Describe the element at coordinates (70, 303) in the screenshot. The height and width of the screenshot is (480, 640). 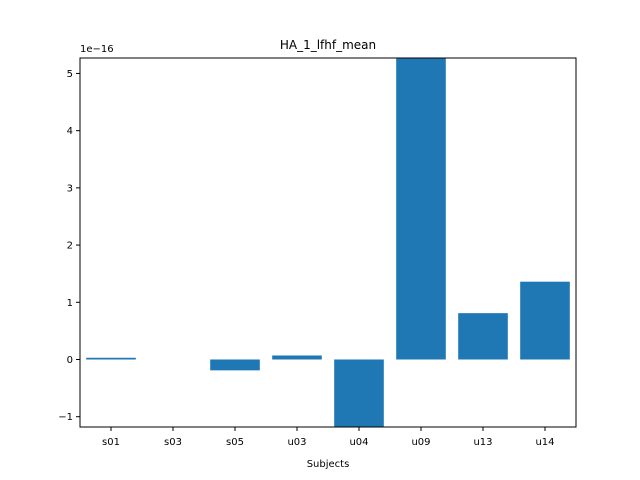
I see `y-tick-label: 1` at that location.